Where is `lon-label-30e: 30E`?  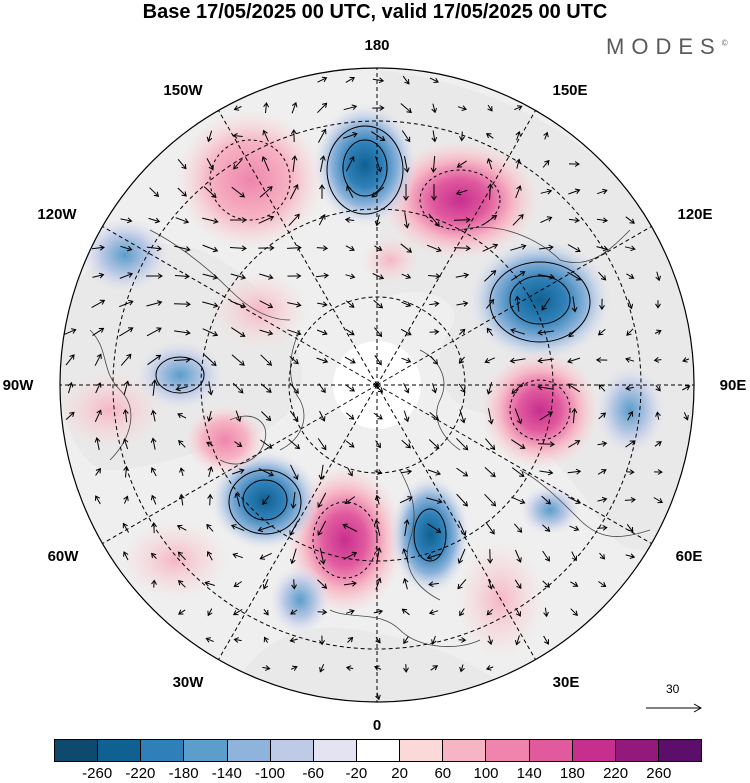
lon-label-30e: 30E is located at coordinates (566, 682).